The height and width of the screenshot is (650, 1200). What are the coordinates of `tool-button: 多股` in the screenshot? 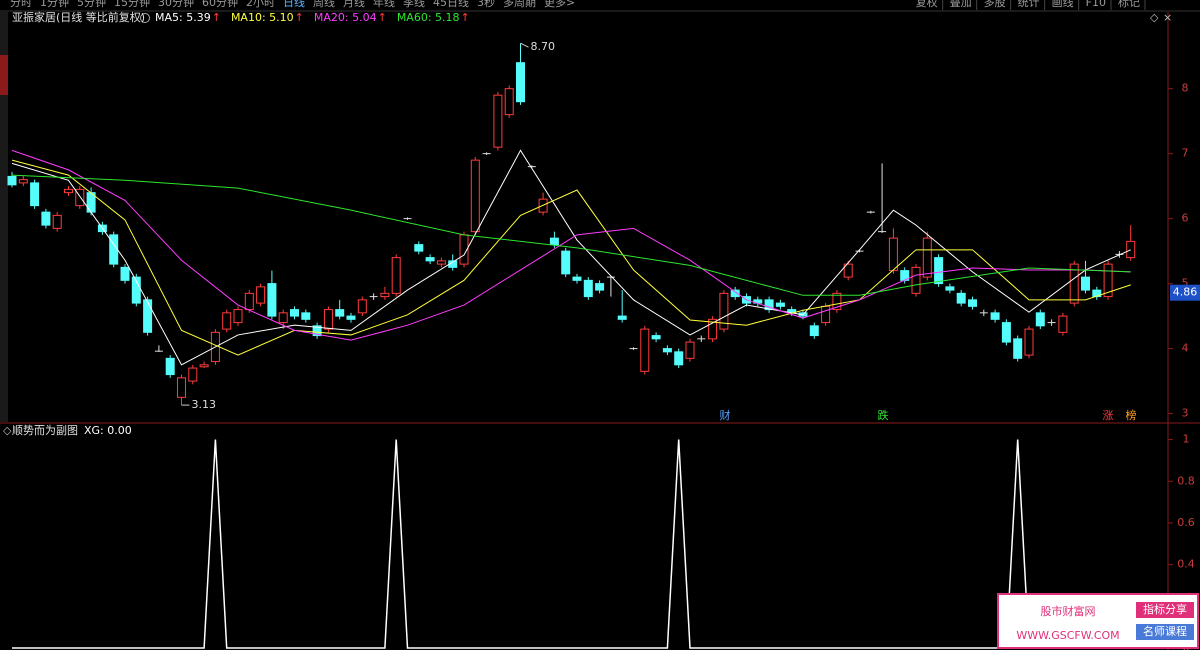 It's located at (995, 4).